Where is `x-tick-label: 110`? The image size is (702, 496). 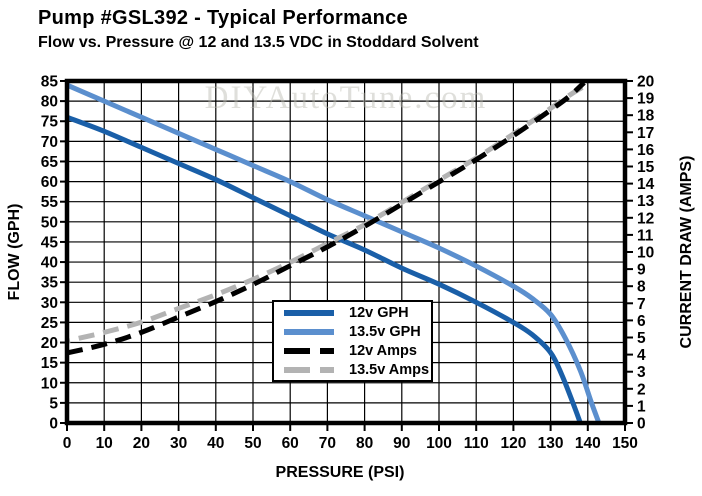
x-tick-label: 110 is located at coordinates (476, 443).